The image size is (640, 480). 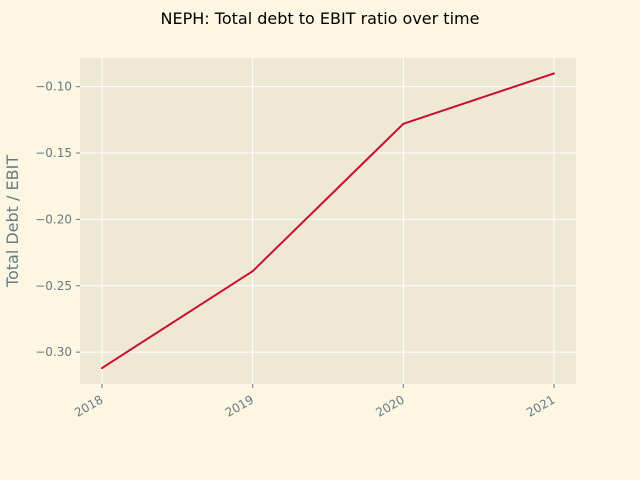 What do you see at coordinates (320, 18) in the screenshot?
I see `chart-title: NEPH: Total debt to EBIT ratio over time` at bounding box center [320, 18].